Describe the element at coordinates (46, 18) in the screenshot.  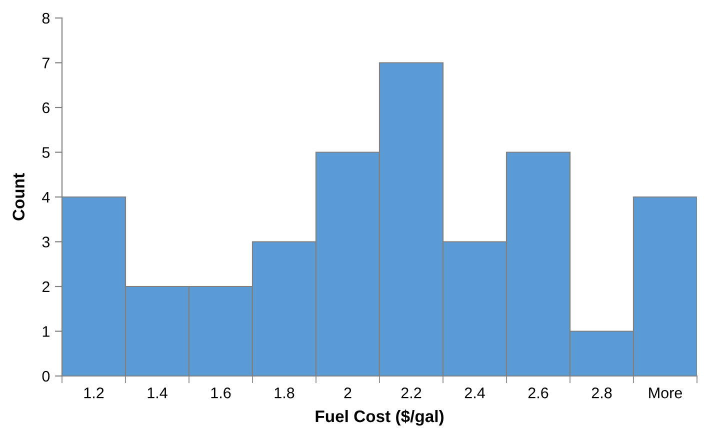
I see `y-tick-label: 8` at that location.